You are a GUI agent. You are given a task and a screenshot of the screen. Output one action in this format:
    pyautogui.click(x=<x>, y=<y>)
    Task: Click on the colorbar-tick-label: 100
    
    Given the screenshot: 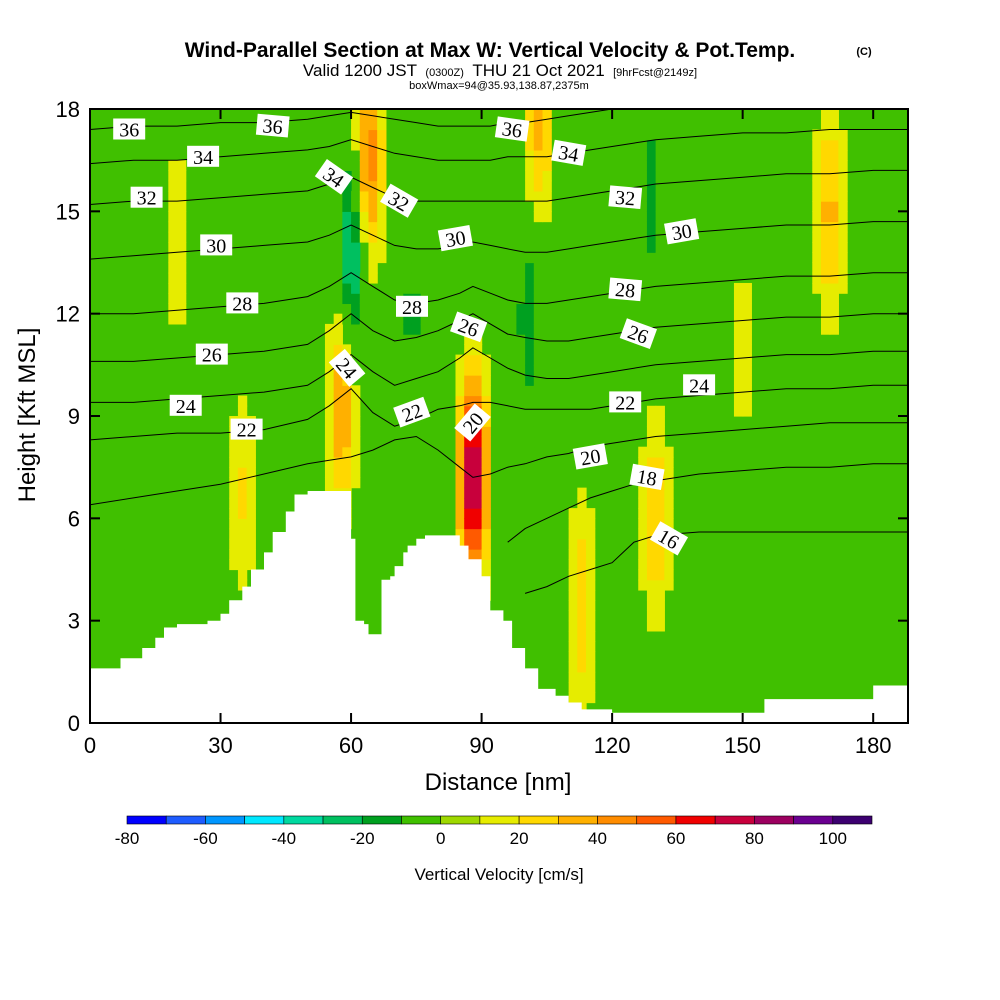 What is the action you would take?
    pyautogui.click(x=833, y=838)
    